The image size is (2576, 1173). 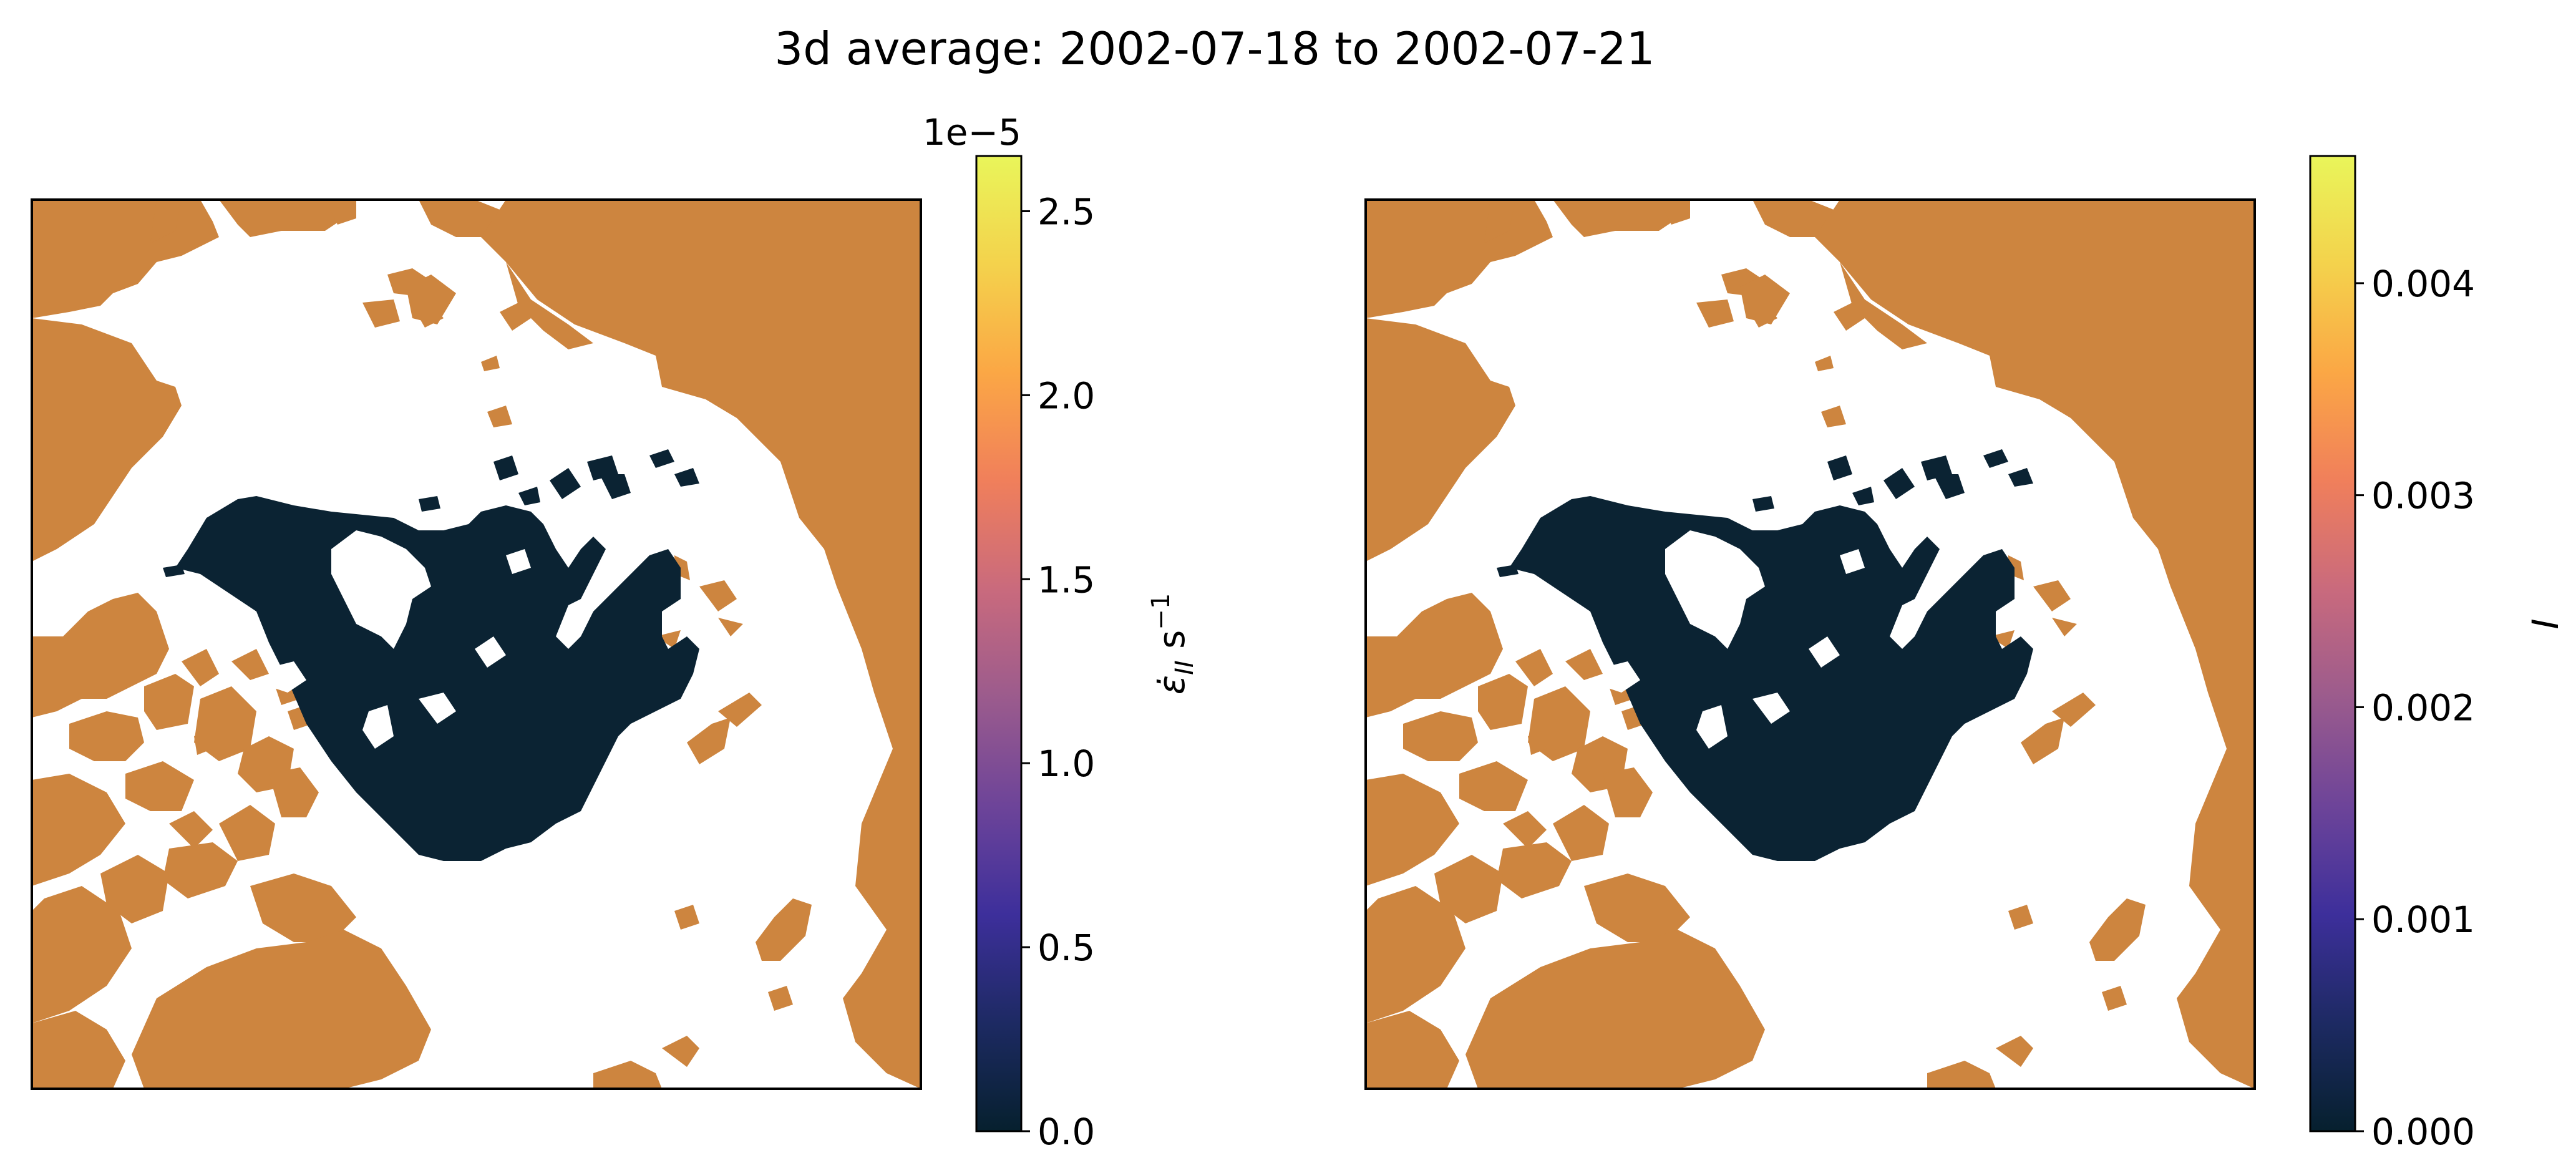 What do you see at coordinates (1184, 667) in the screenshot?
I see `colorbar-left-label-subscript: II` at bounding box center [1184, 667].